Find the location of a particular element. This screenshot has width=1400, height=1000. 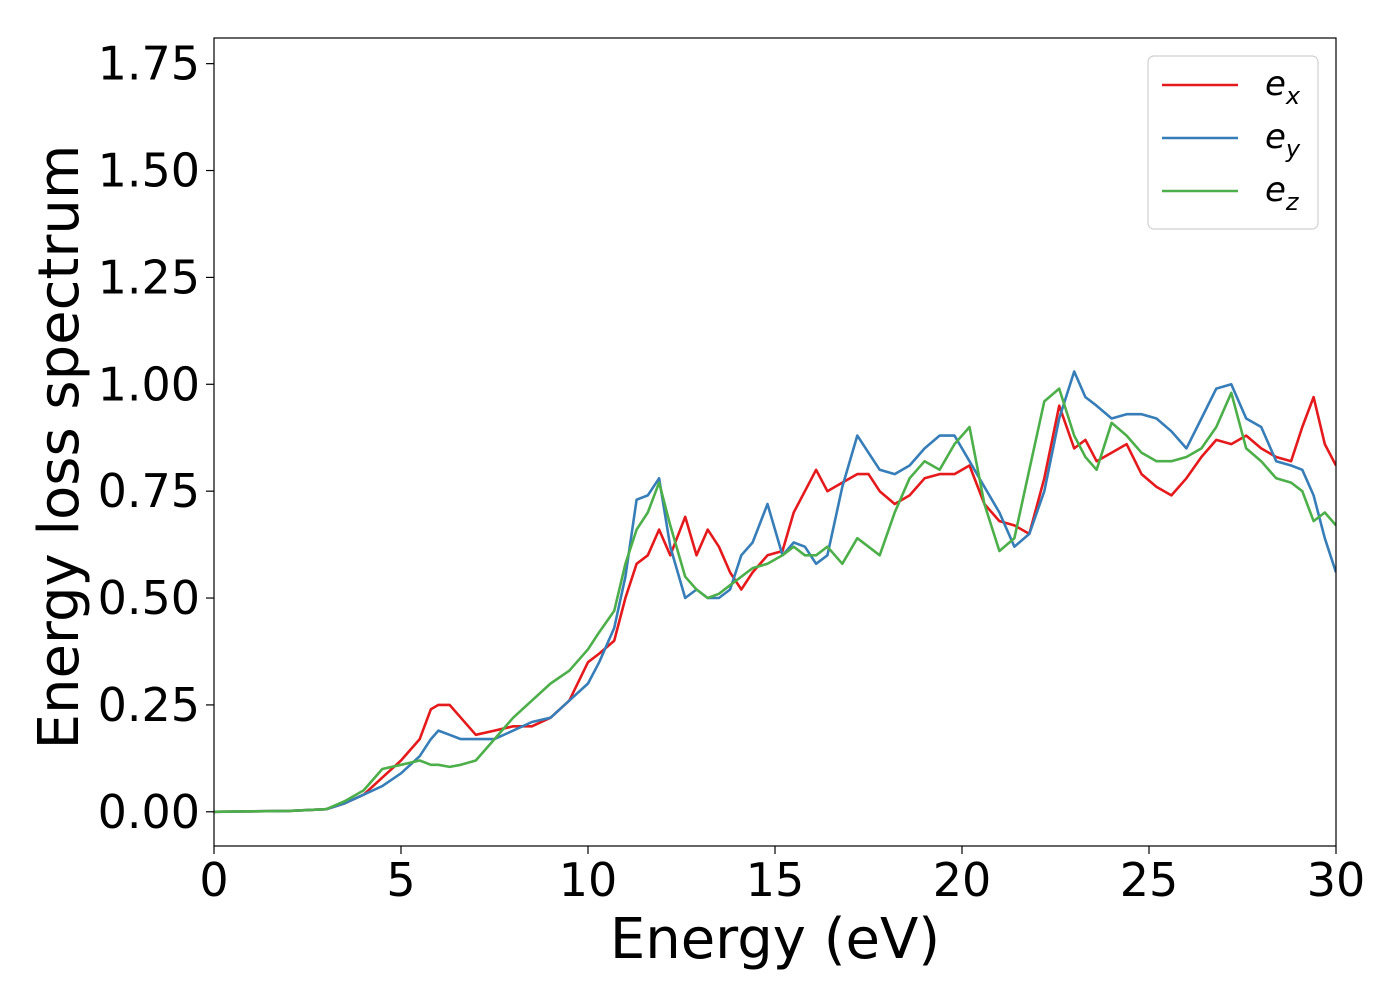

x-axis: 0 5 10 15 20 25 30 is located at coordinates (782, 876).